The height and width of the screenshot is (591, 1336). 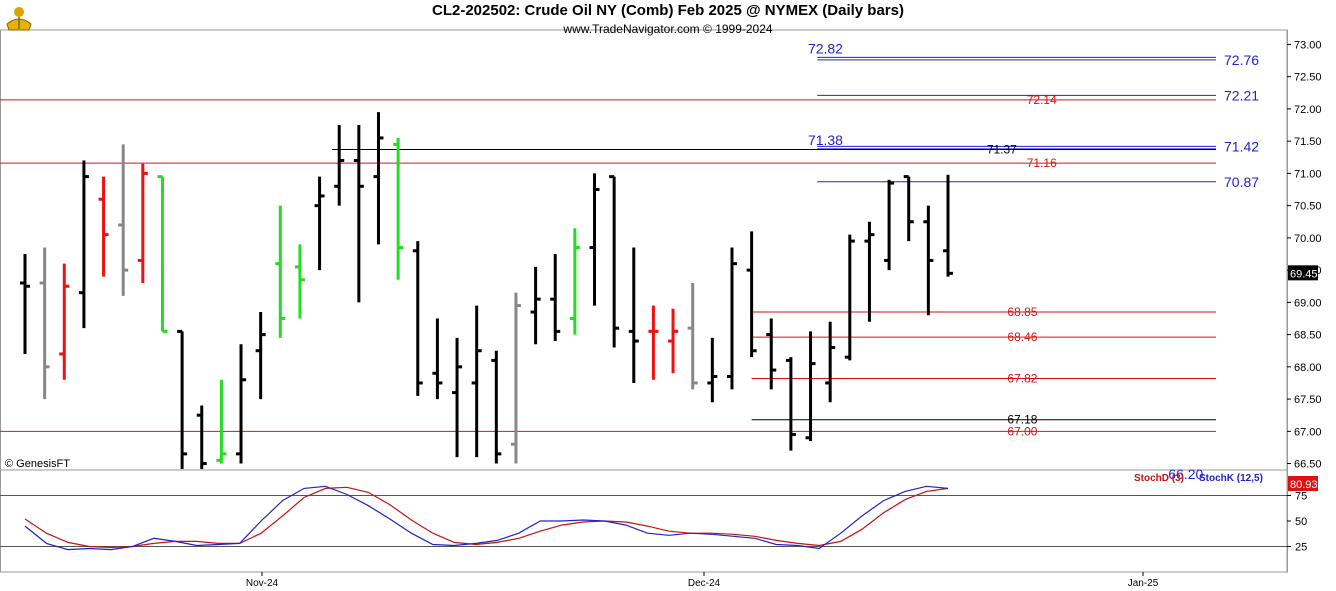 What do you see at coordinates (704, 583) in the screenshot?
I see `date-tick-label: Dec-24` at bounding box center [704, 583].